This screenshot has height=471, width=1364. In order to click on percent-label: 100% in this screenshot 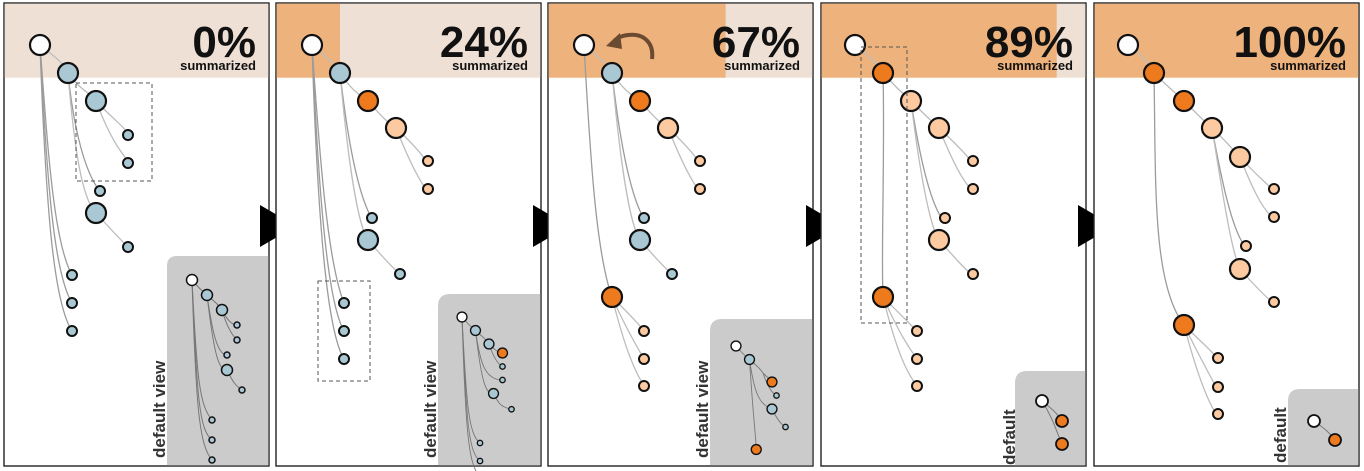, I will do `click(1289, 42)`.